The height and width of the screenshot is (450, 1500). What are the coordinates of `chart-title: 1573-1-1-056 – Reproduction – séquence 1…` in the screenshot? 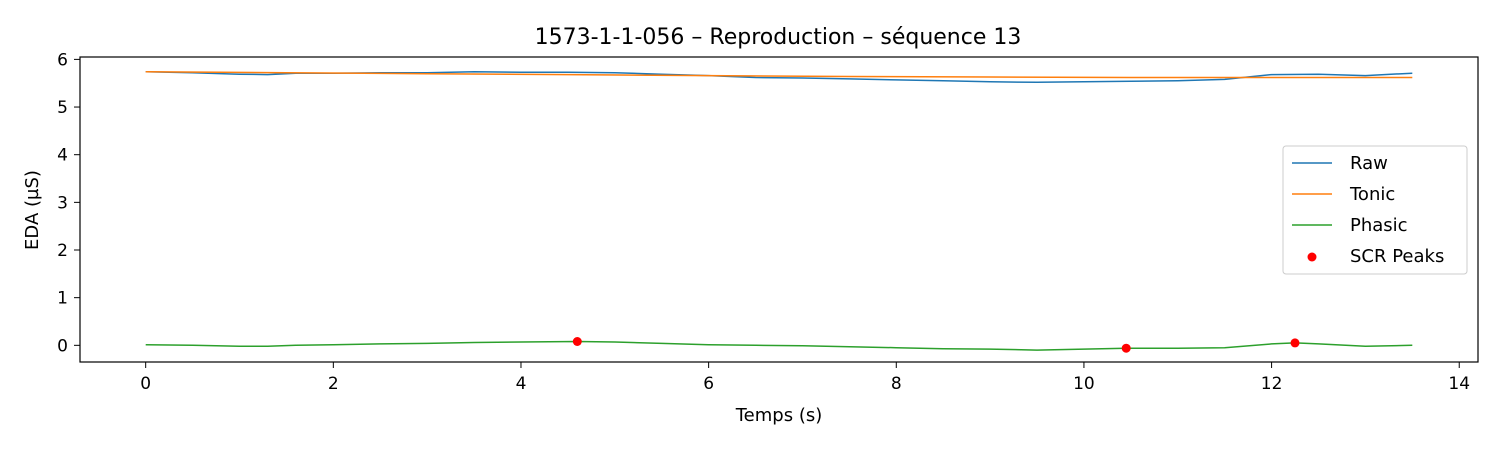 It's located at (778, 37).